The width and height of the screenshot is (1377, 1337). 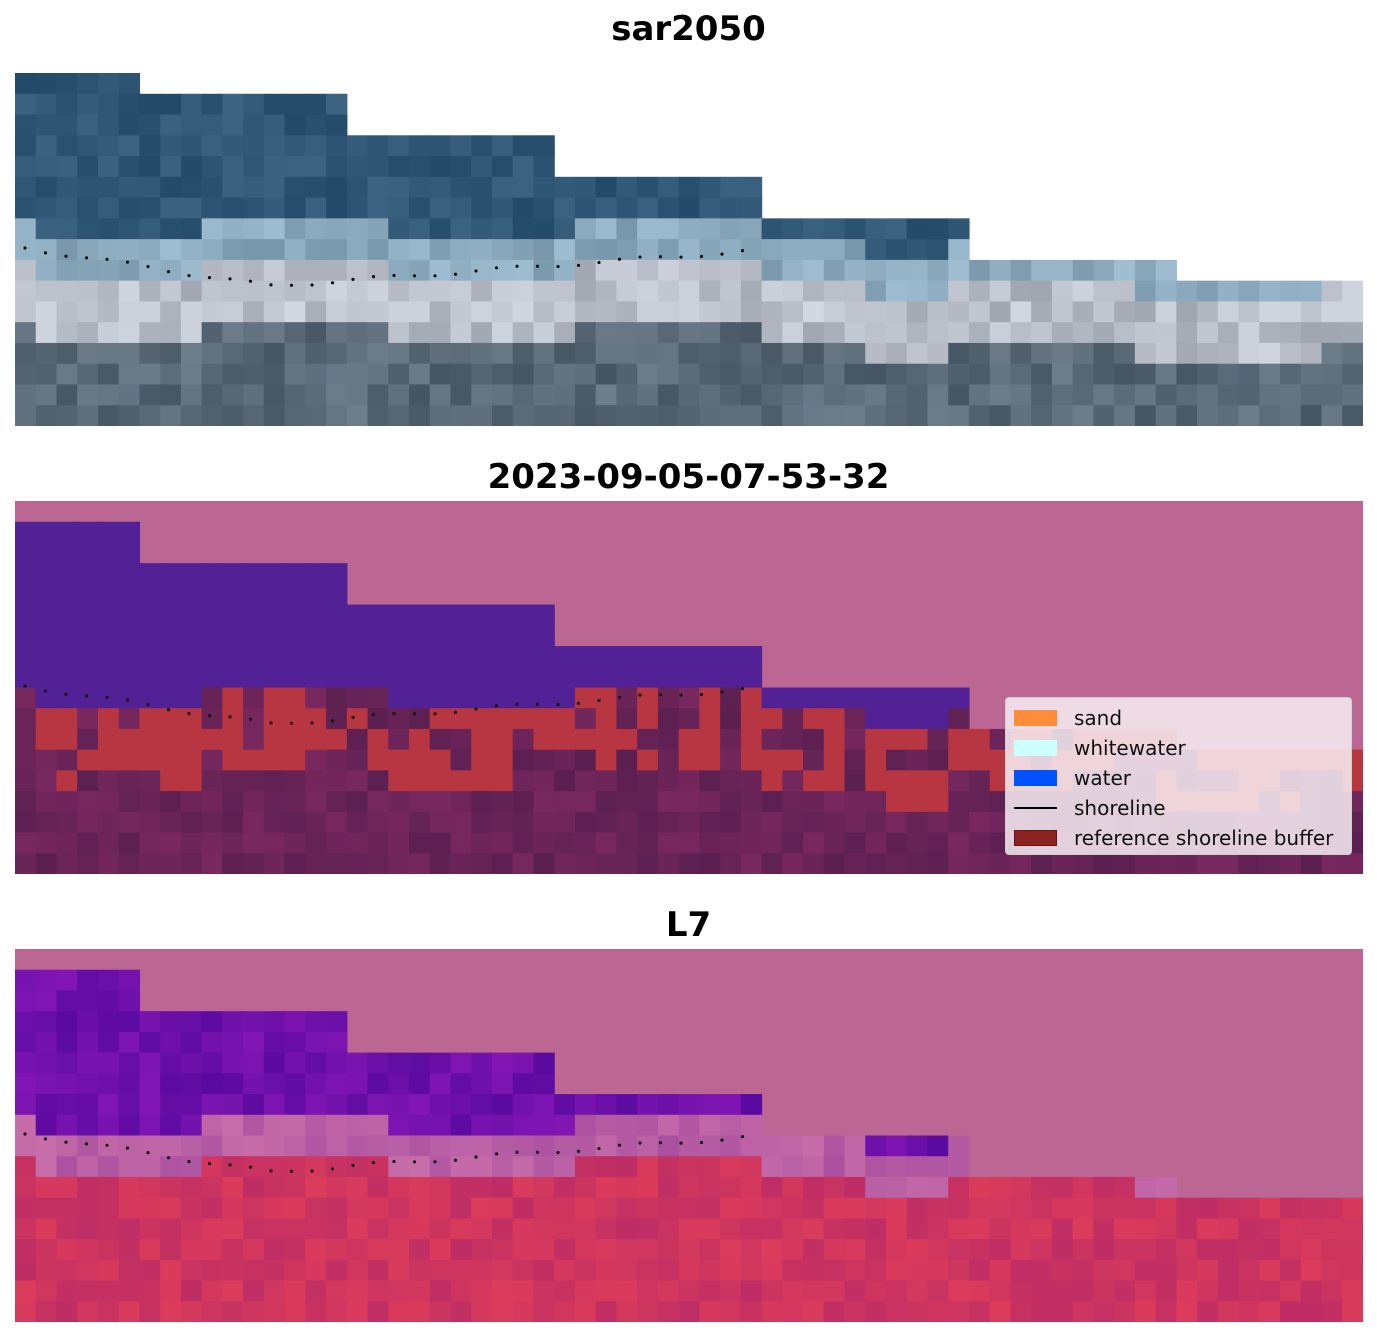 I want to click on legend-item-shoreline: shoreline, so click(x=1182, y=808).